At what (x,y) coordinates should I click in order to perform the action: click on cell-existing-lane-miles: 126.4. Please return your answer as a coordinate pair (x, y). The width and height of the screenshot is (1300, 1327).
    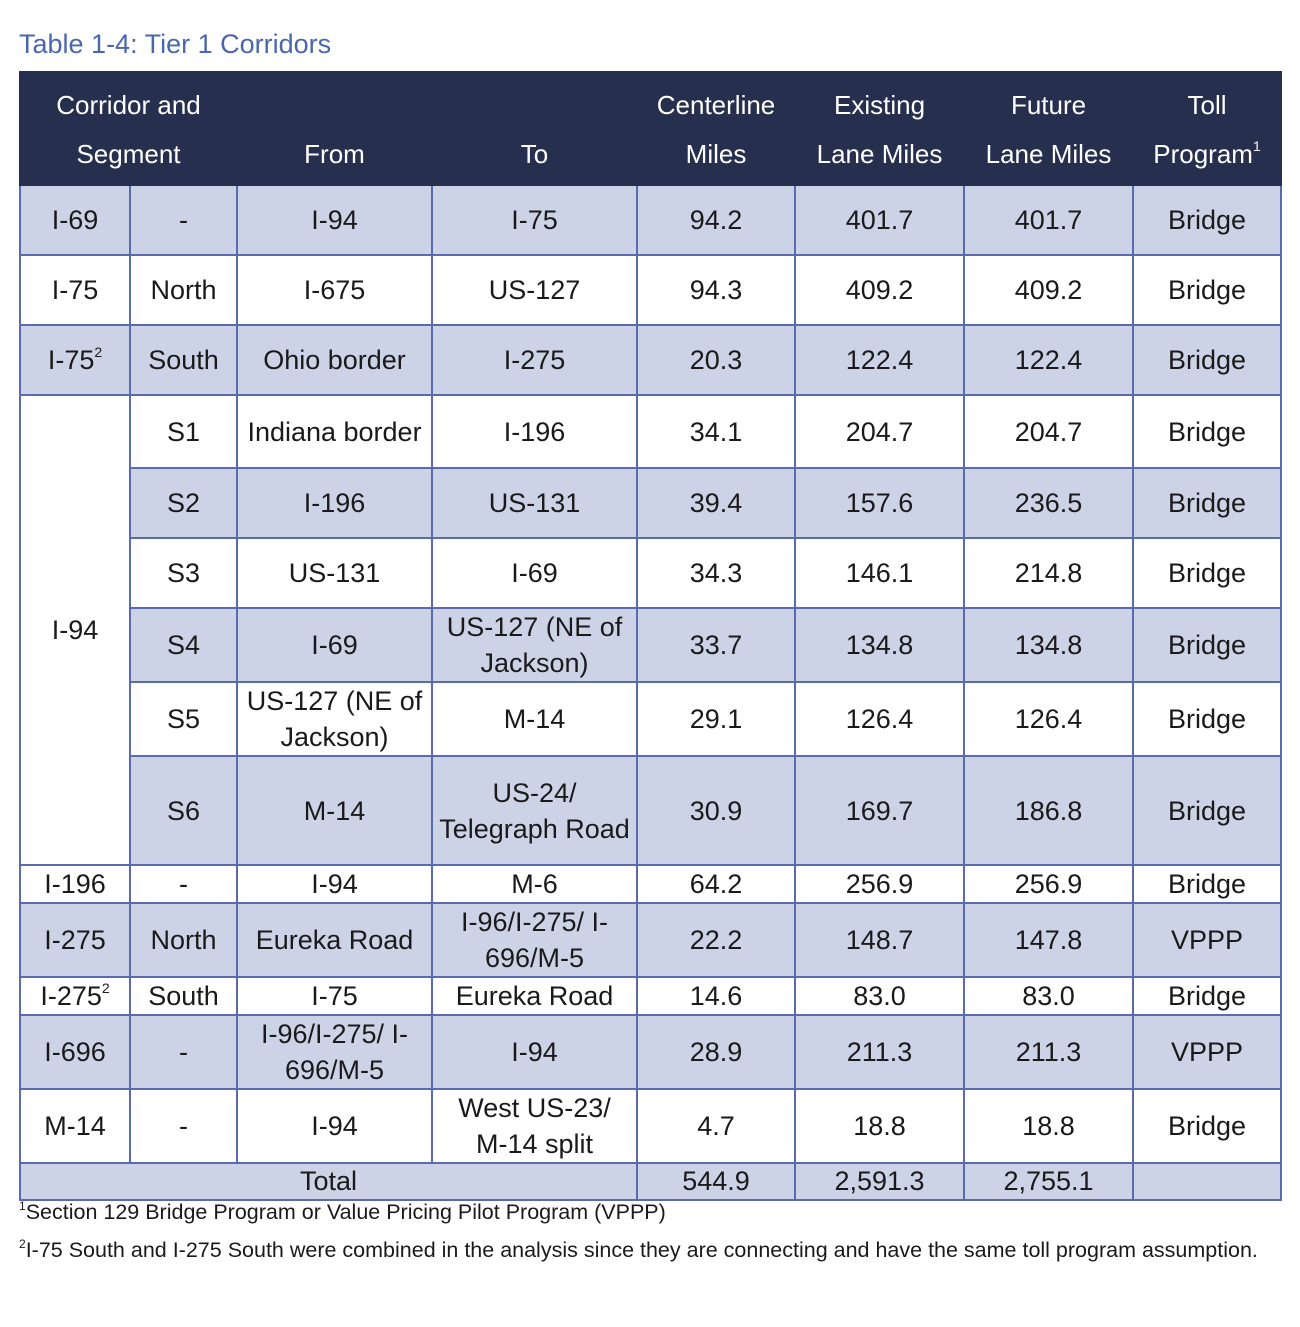
    Looking at the image, I should click on (880, 719).